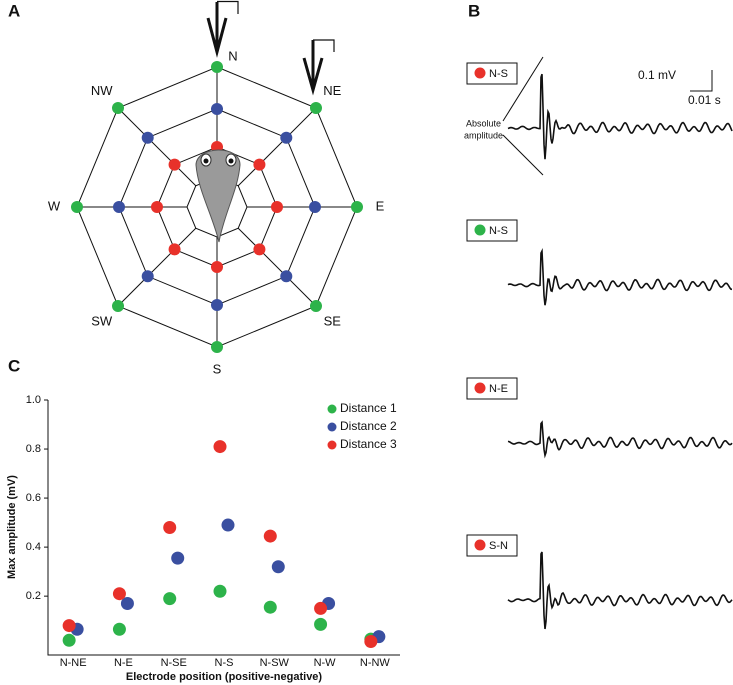  Describe the element at coordinates (474, 10) in the screenshot. I see `panel-label: B` at that location.